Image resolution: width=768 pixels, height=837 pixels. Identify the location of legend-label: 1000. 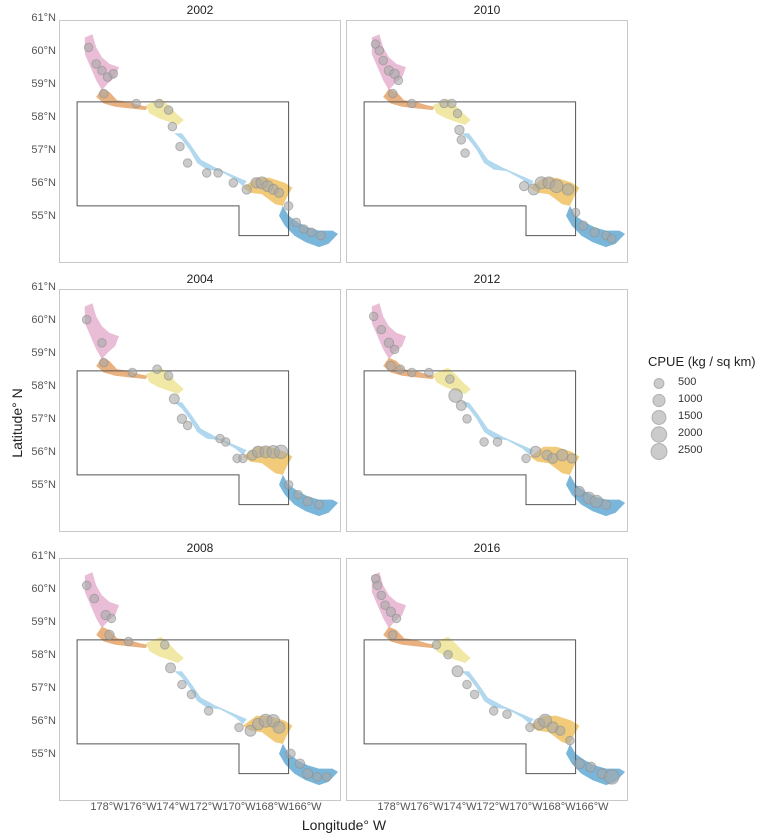
(690, 399).